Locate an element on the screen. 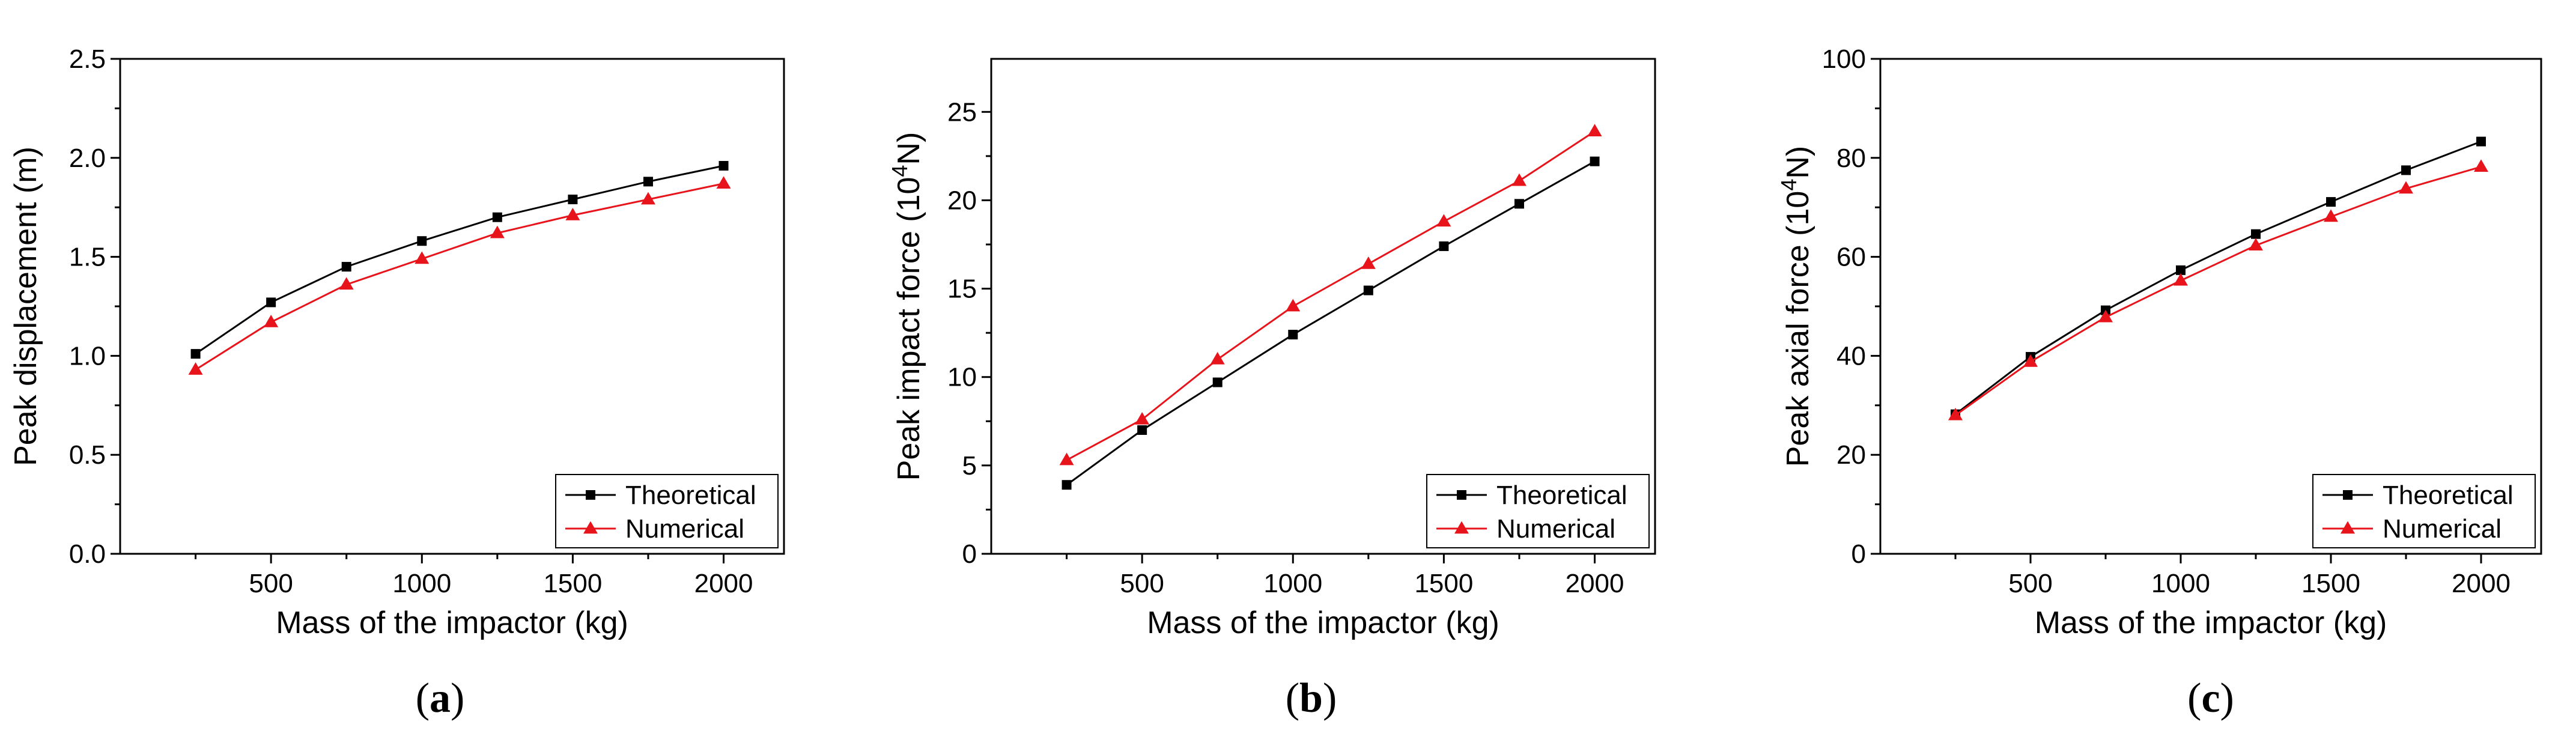 This screenshot has width=2576, height=734. y-axis-title-main: Peak axial force (10 is located at coordinates (1798, 329).